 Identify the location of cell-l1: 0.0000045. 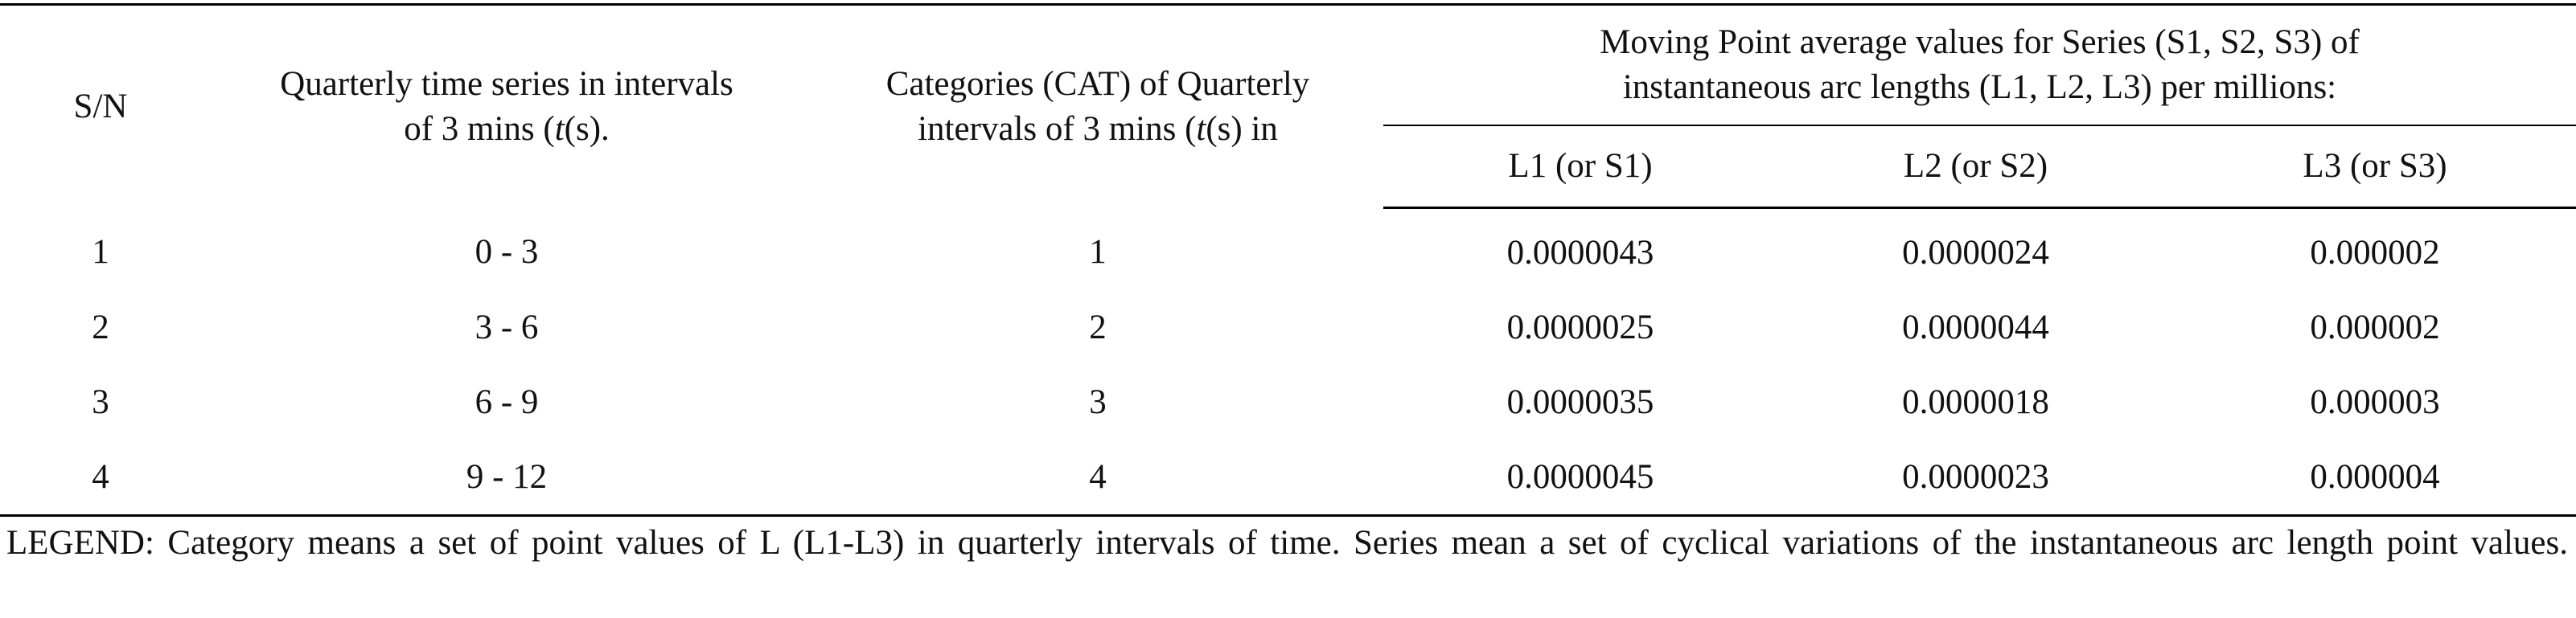
(1580, 478).